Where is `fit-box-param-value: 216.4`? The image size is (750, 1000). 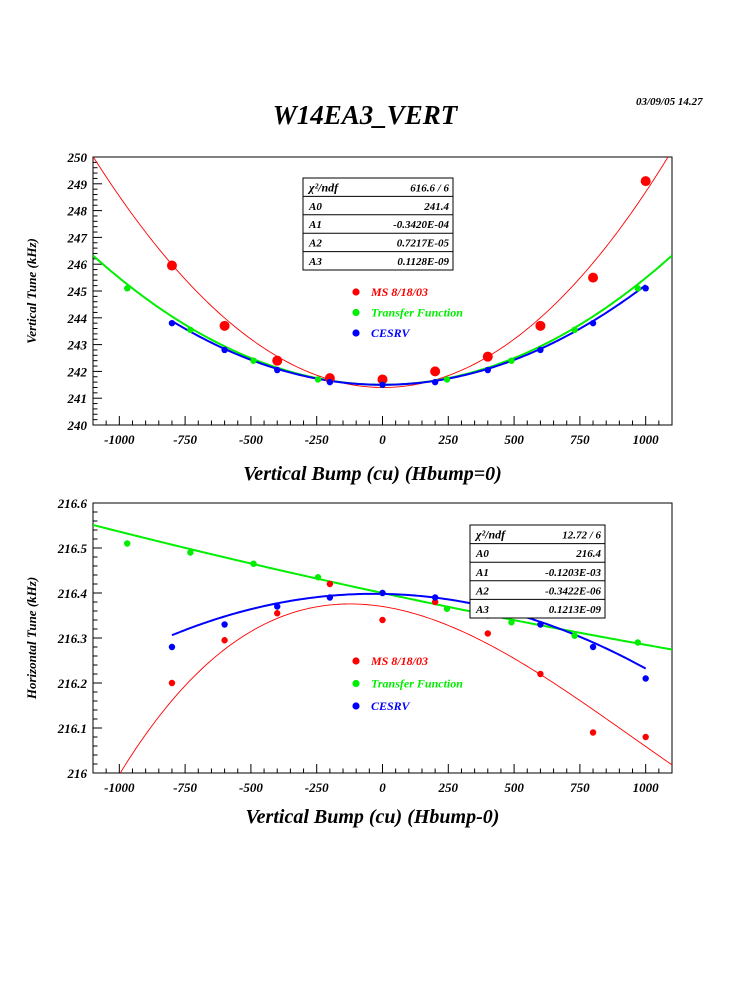 fit-box-param-value: 216.4 is located at coordinates (588, 554).